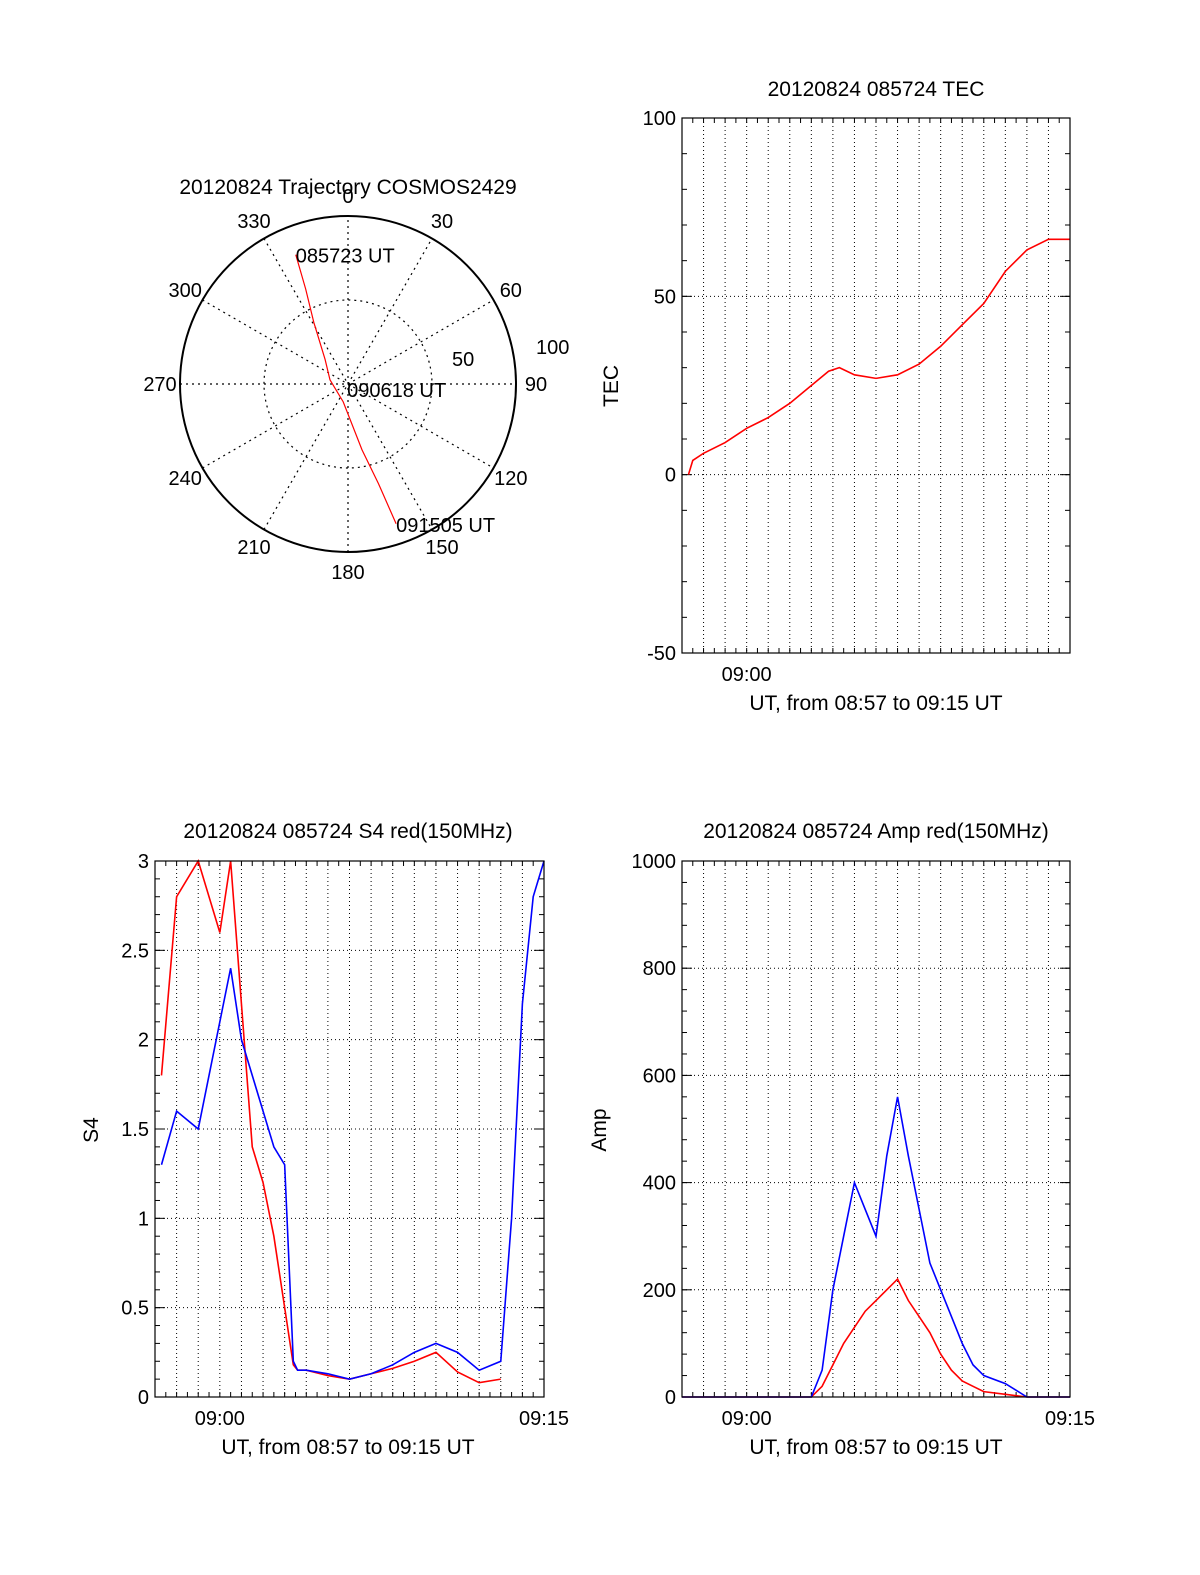  What do you see at coordinates (184, 291) in the screenshot?
I see `polar-azimuth-label-300: 300` at bounding box center [184, 291].